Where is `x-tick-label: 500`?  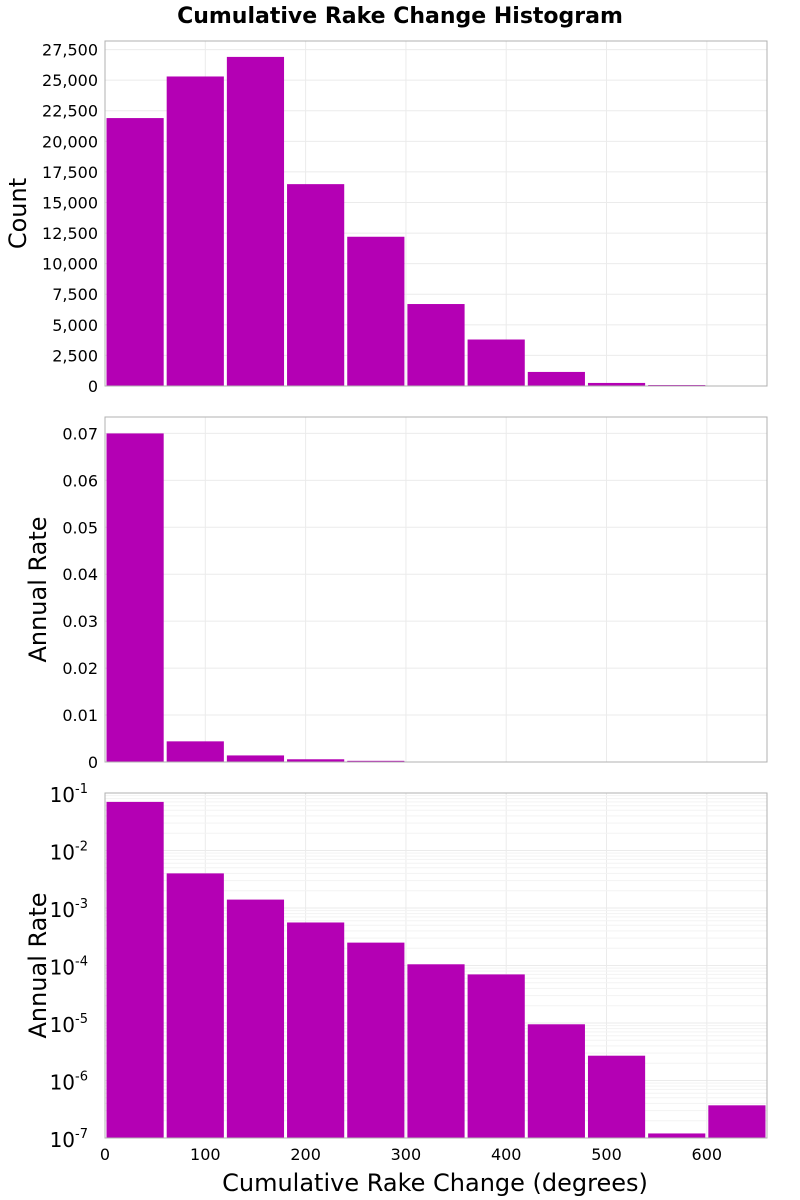
x-tick-label: 500 is located at coordinates (606, 1154).